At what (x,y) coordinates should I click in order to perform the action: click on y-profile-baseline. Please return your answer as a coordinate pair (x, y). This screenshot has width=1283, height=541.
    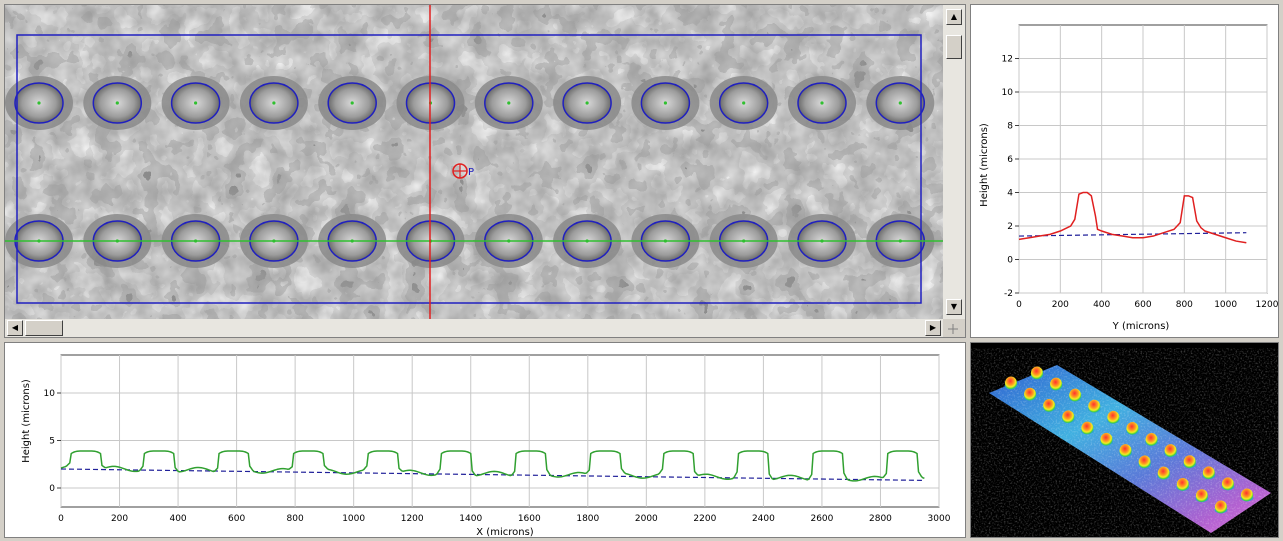
    Looking at the image, I should click on (1132, 234).